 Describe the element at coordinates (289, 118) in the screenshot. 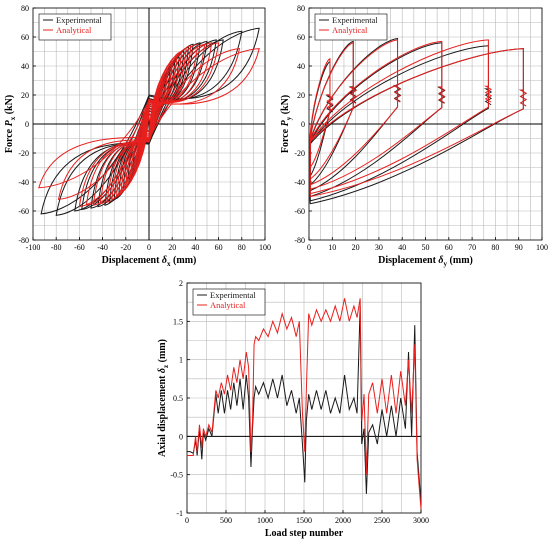

I see `y-axis-label-subscript: y` at that location.